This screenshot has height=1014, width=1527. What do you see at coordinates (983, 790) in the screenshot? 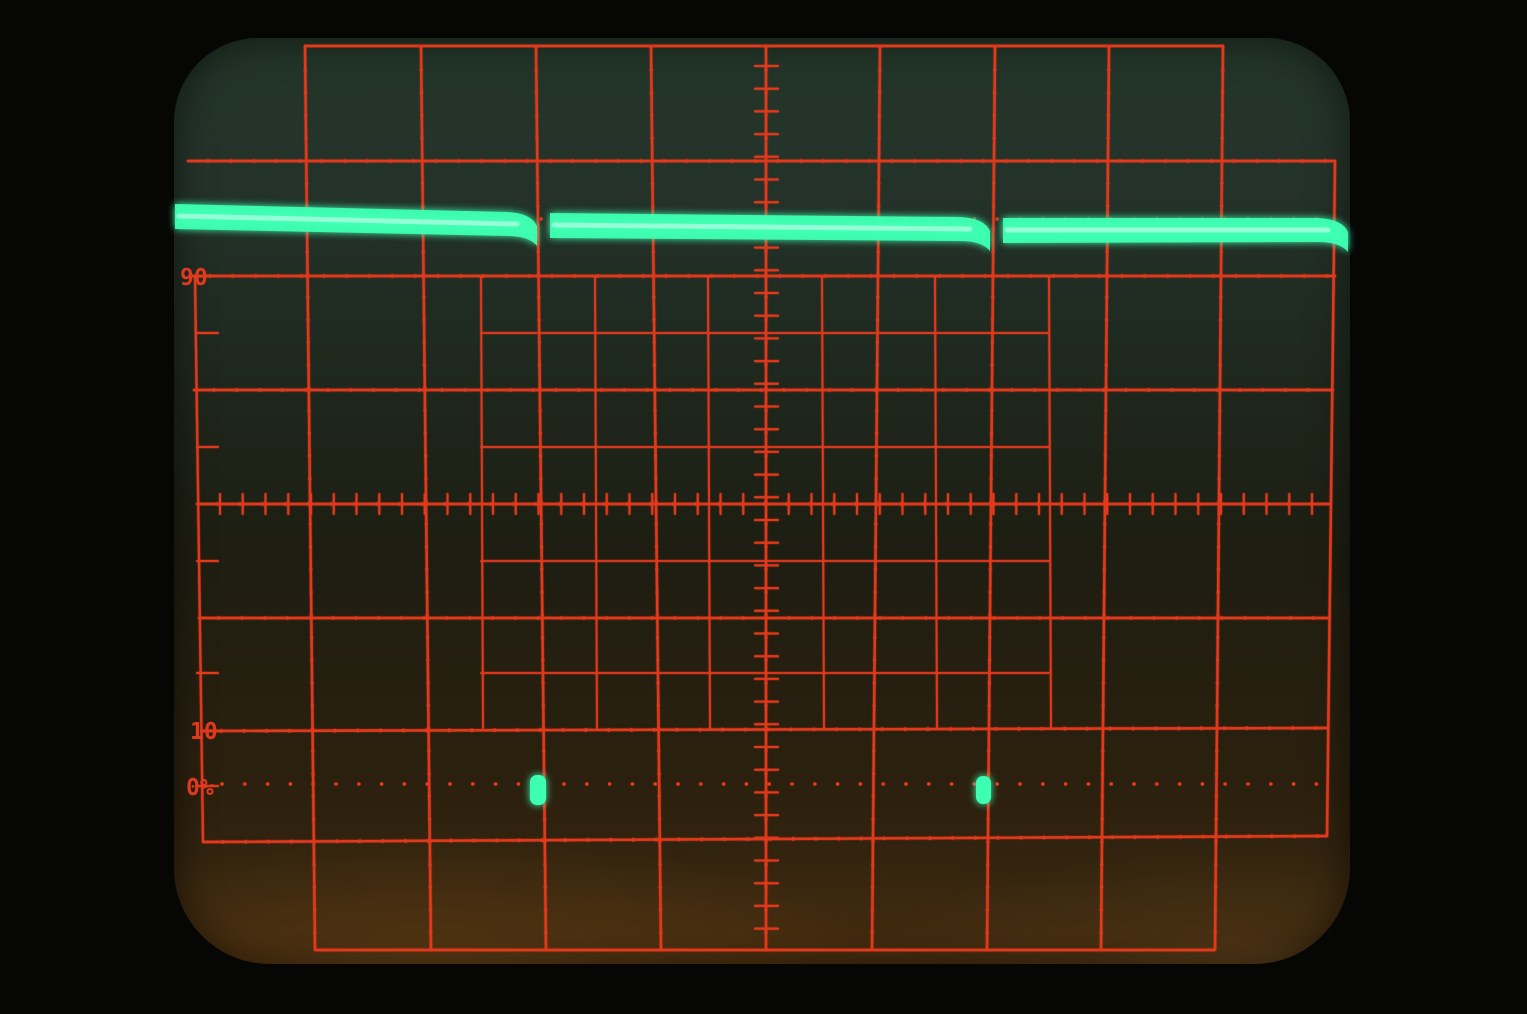
I see `trace-baseline-spot` at bounding box center [983, 790].